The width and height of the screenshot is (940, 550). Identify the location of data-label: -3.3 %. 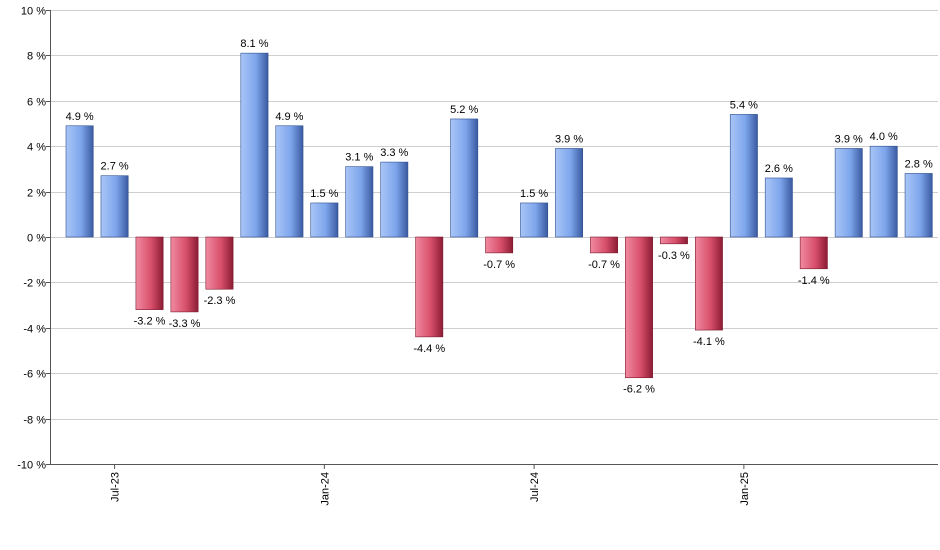
(185, 324).